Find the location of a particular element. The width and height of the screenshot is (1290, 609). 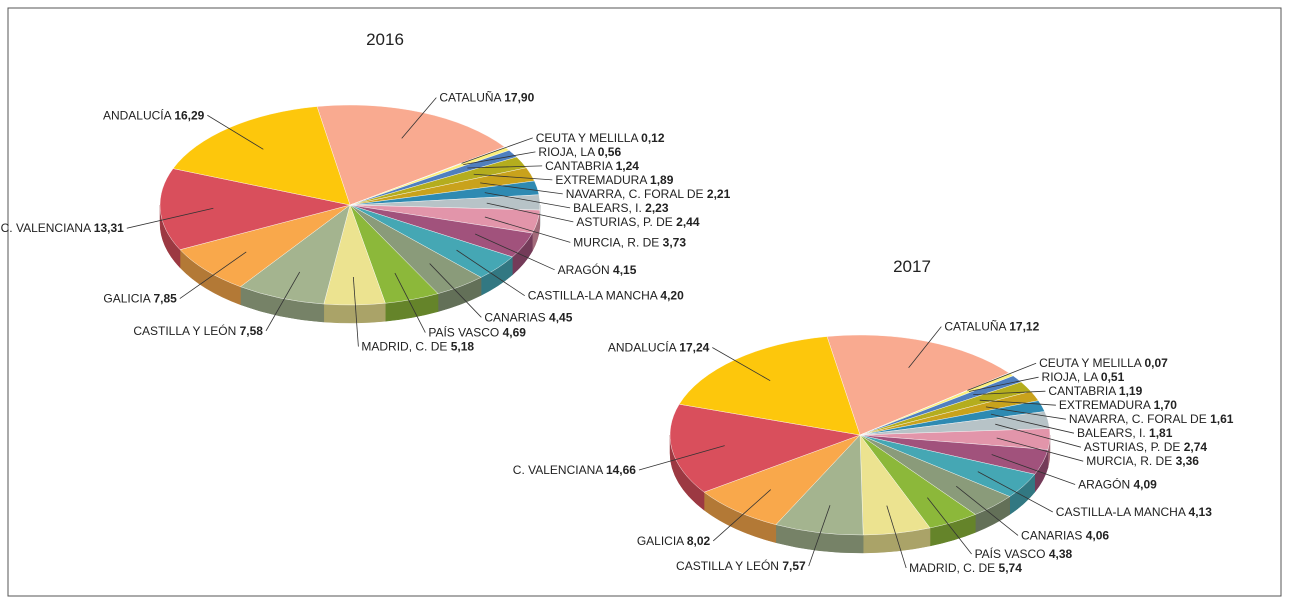

slice-label: MURCIA, R. DE 3,36 is located at coordinates (1142, 461).